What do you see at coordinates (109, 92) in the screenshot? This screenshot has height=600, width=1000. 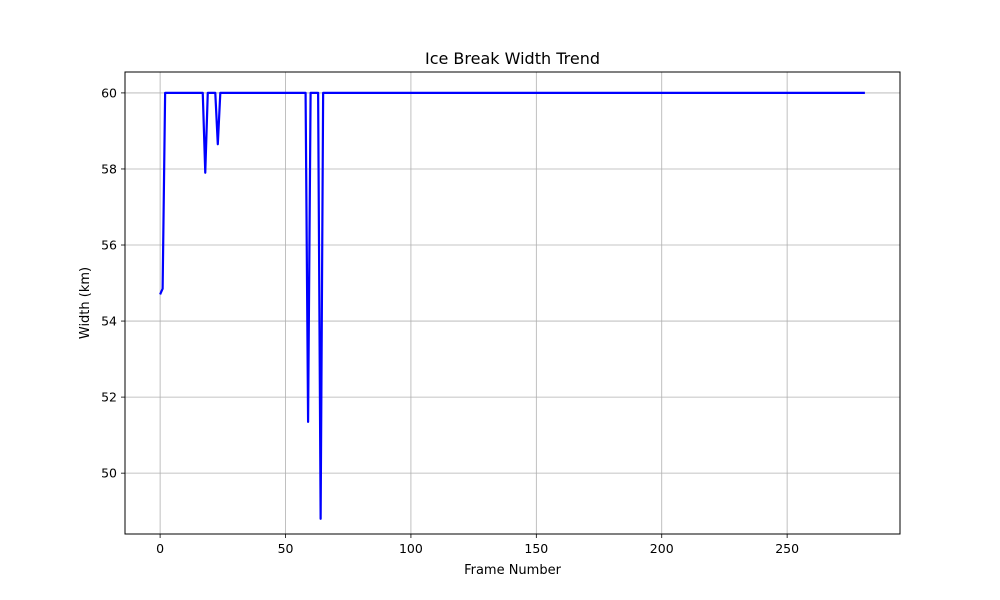 I see `y-tick-label: 60` at bounding box center [109, 92].